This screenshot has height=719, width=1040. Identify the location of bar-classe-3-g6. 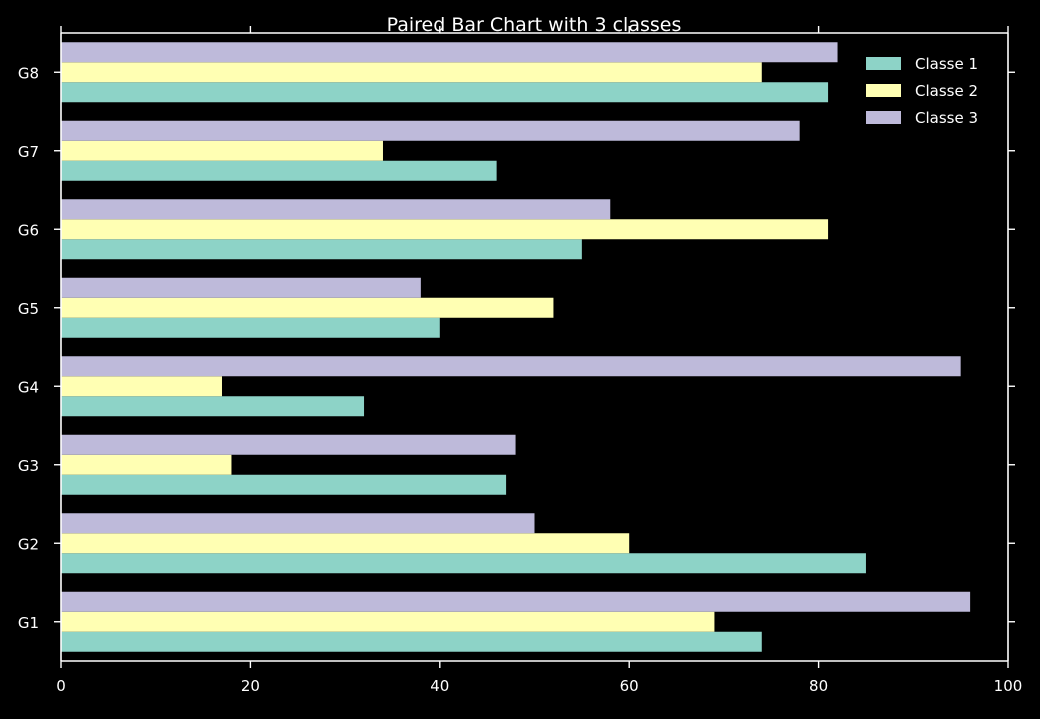
(336, 209).